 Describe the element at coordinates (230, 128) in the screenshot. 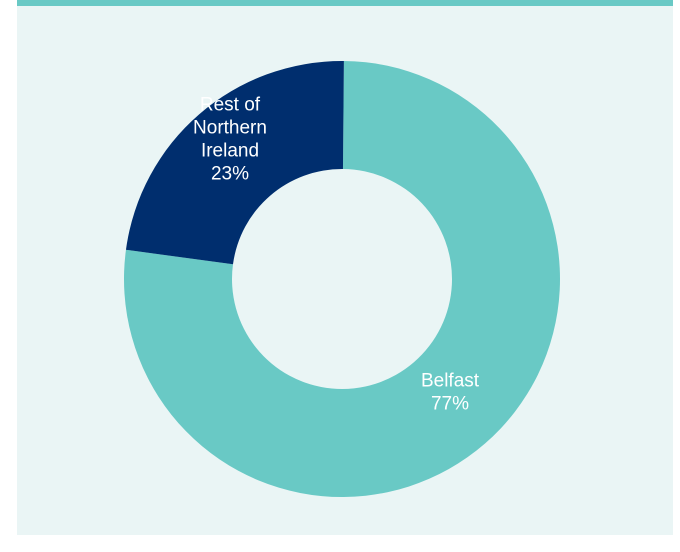

I see `slice-label-line: Northern` at that location.